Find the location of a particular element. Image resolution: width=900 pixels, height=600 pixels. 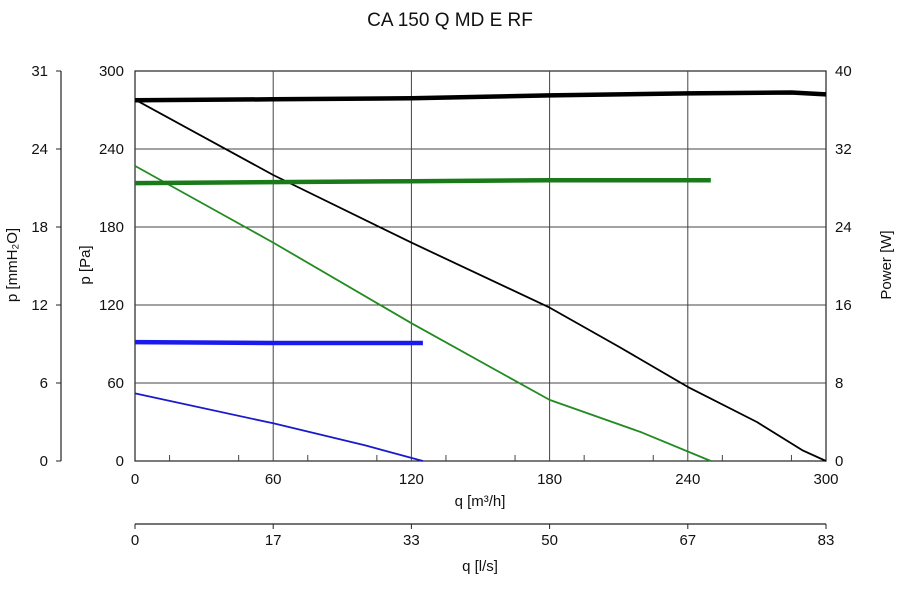

series-line-5-pressure is located at coordinates (279, 427).